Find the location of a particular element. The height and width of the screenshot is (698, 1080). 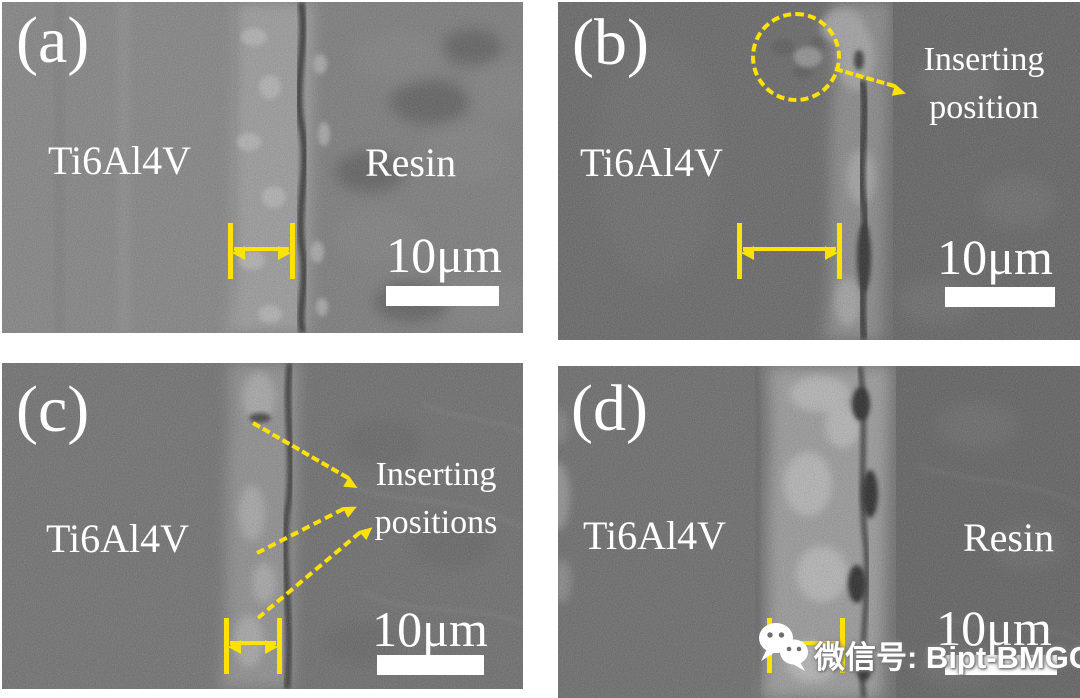

panel-label: (c) is located at coordinates (53, 409).